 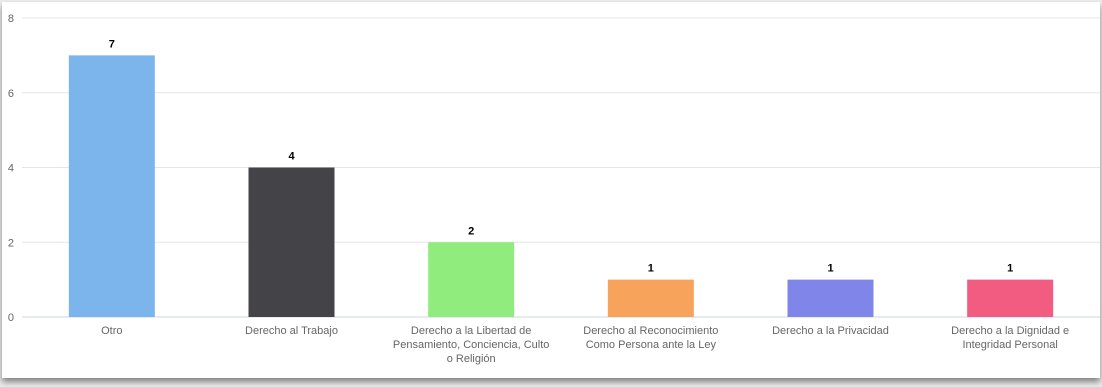 What do you see at coordinates (471, 359) in the screenshot?
I see `x-tick-label-line: o Religión` at bounding box center [471, 359].